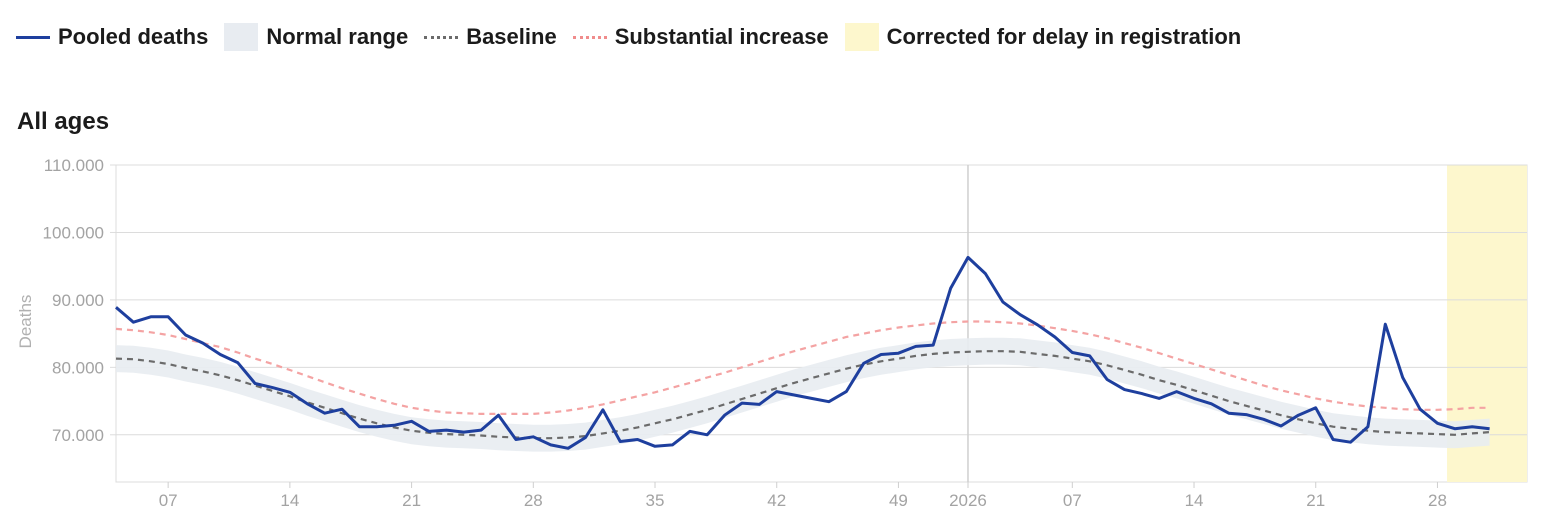 The height and width of the screenshot is (531, 1547). Describe the element at coordinates (861, 37) in the screenshot. I see `legend-swatch-corrected-delay` at that location.